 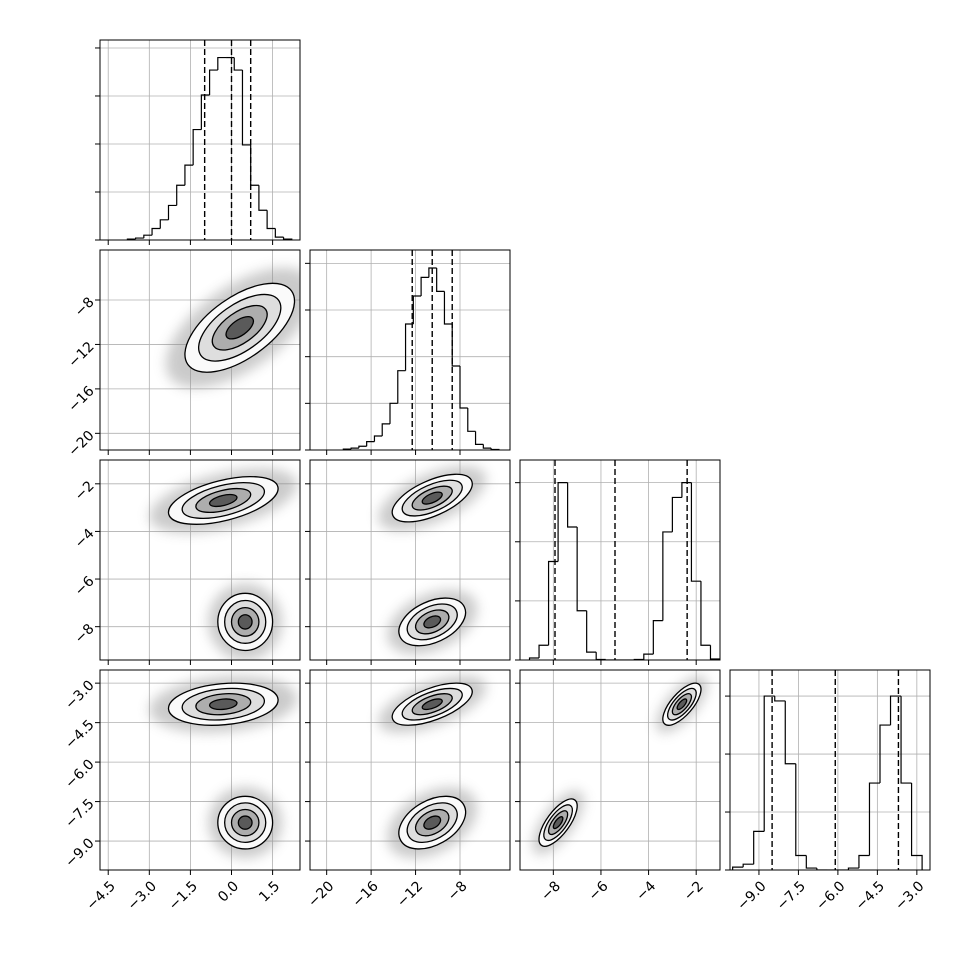 I want to click on y-tick-label: −9.0, so click(x=79, y=852).